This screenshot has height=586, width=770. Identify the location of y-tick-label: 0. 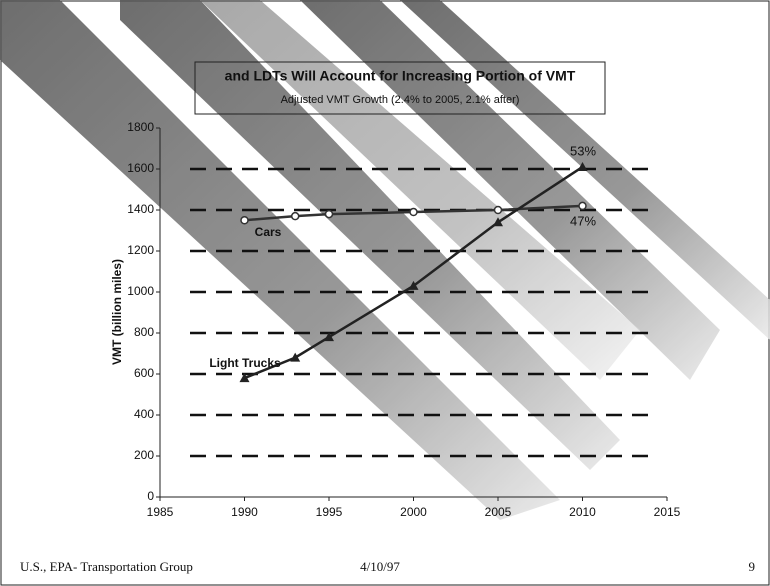
(150, 496).